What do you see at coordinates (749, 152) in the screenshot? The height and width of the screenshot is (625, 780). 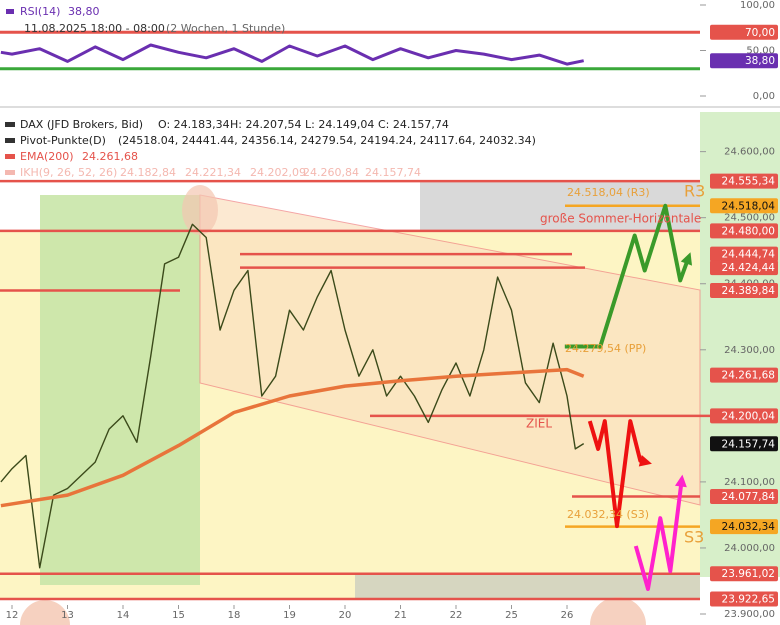 I see `y-tick-label: 24.600,00` at bounding box center [749, 152].